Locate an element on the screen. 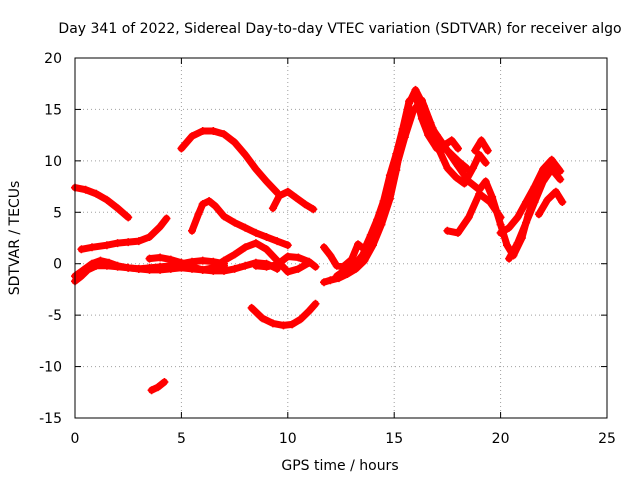 The height and width of the screenshot is (480, 640). x-tick-label: 5 is located at coordinates (181, 439).